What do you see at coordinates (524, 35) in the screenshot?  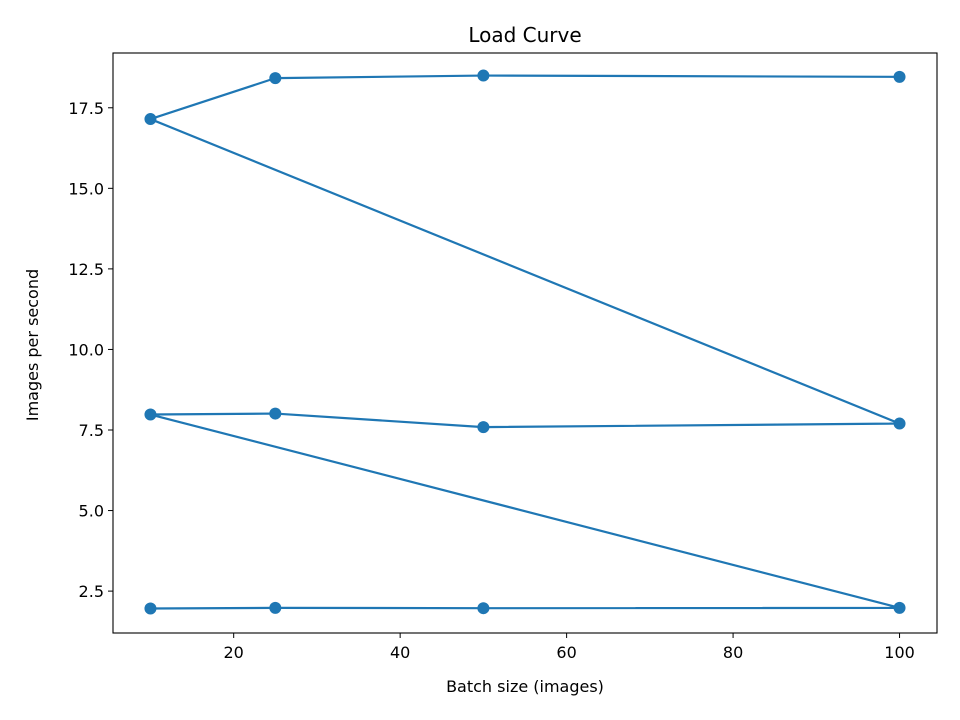 I see `chart-title: Load Curve` at bounding box center [524, 35].